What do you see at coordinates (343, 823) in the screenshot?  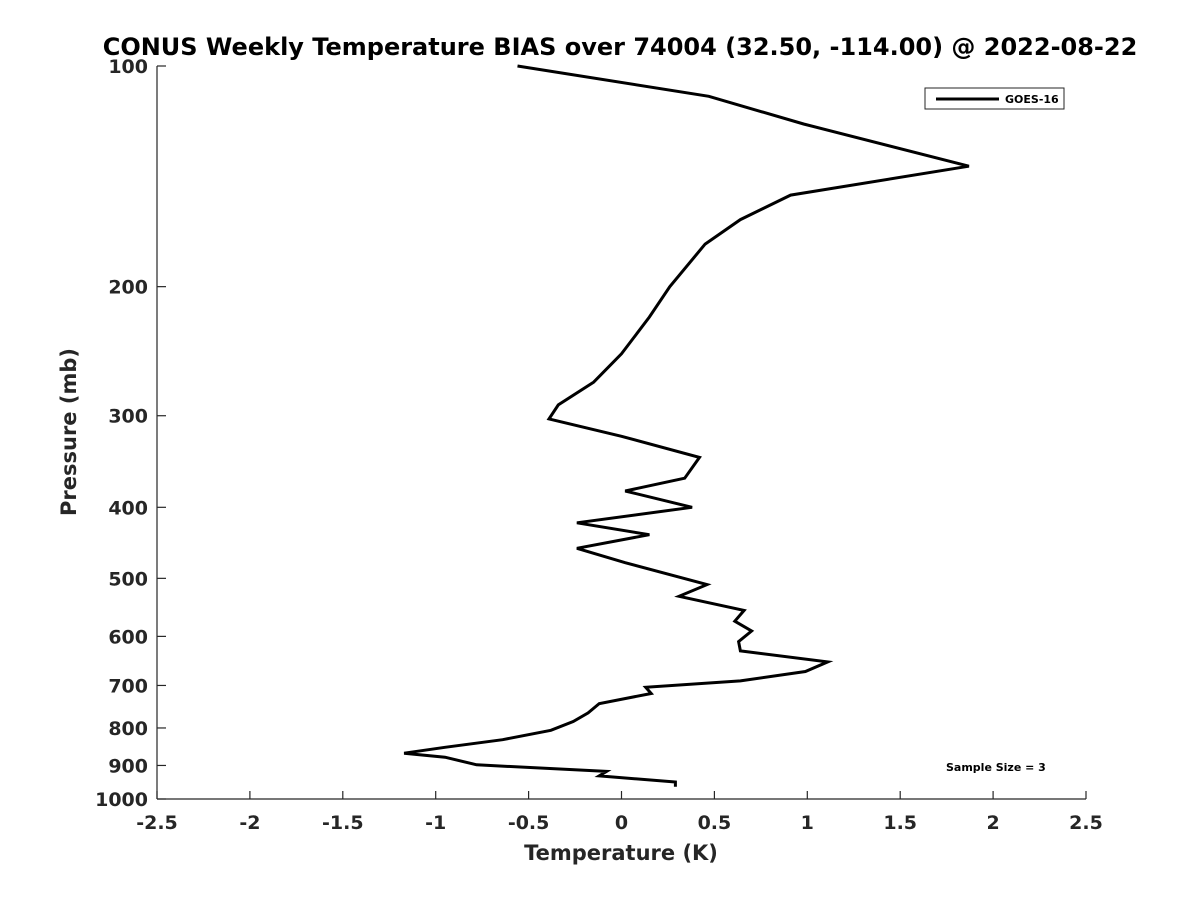 I see `x-tick-label: -1.5` at bounding box center [343, 823].